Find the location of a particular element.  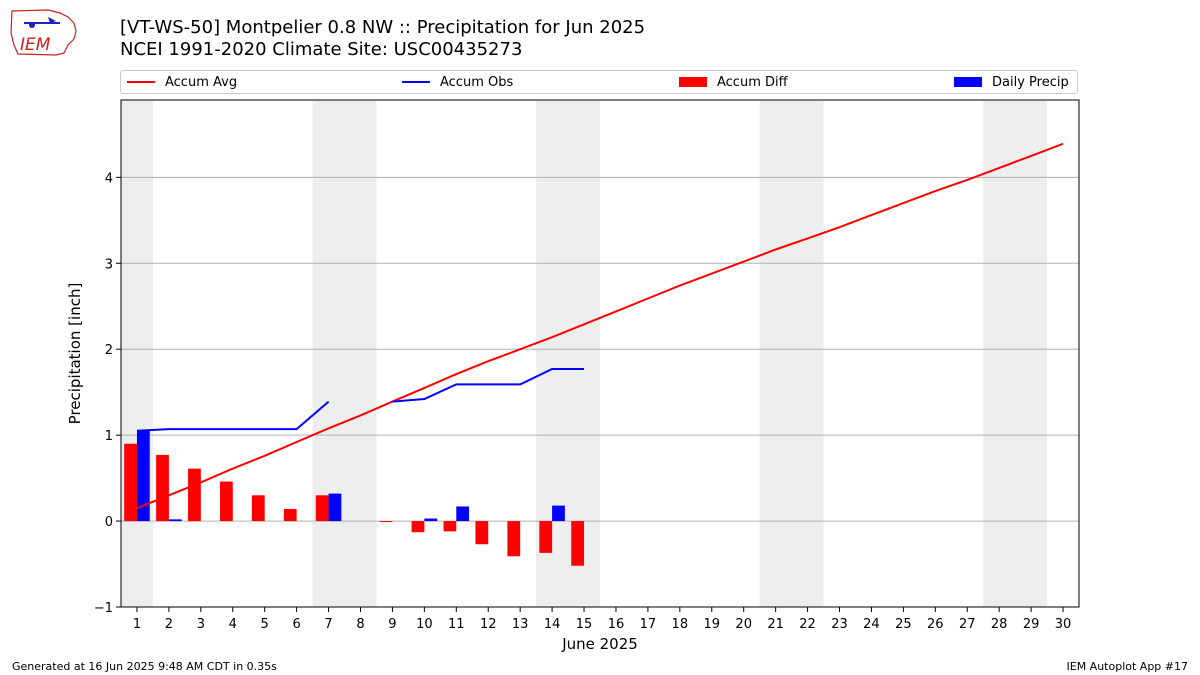

x-tick-label: 21 is located at coordinates (775, 624).